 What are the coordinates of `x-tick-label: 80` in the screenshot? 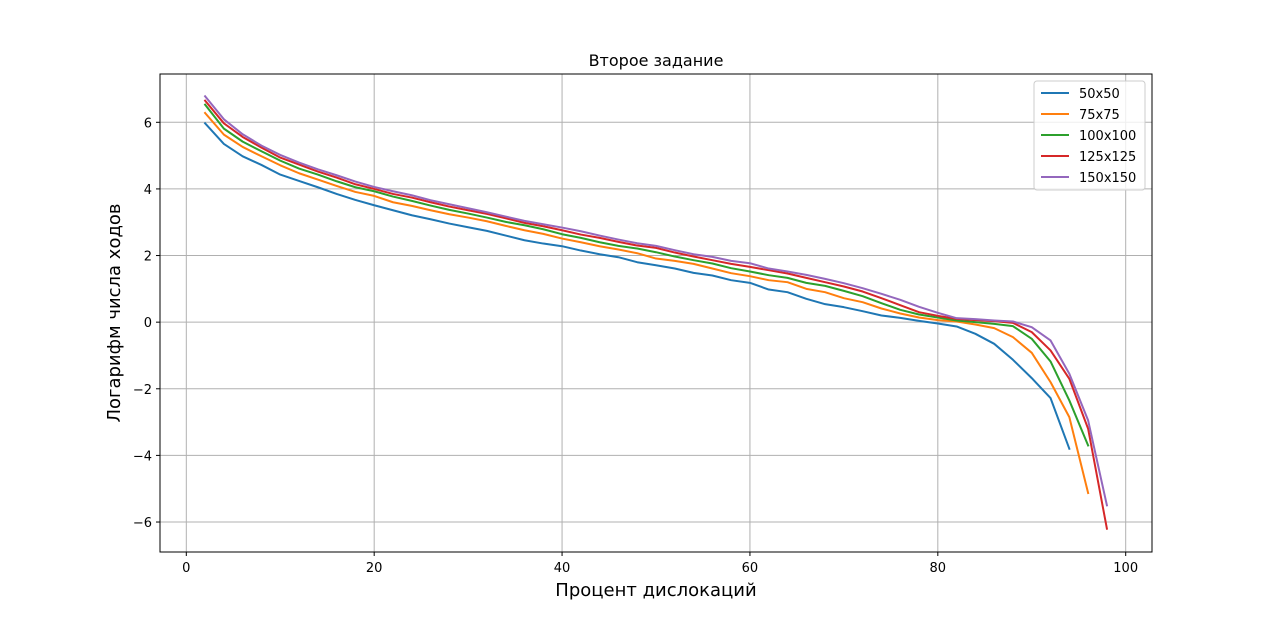 It's located at (938, 568).